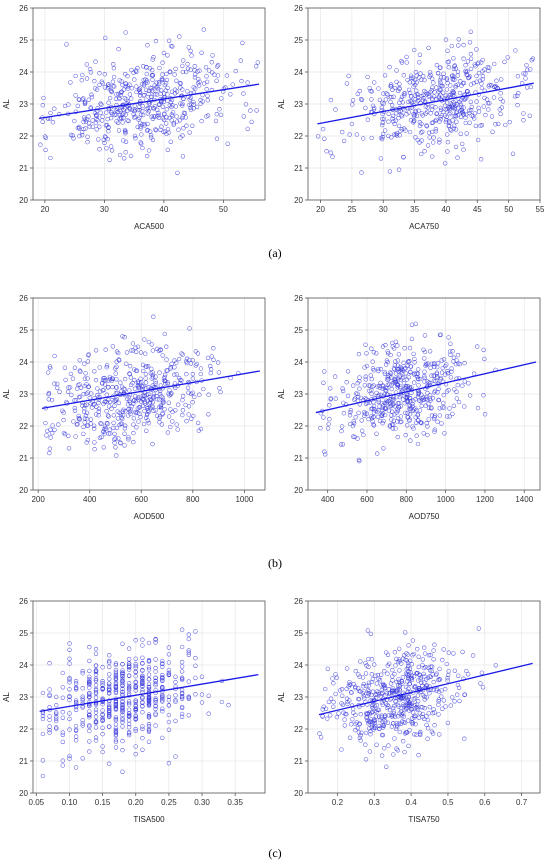 This screenshot has height=865, width=550. What do you see at coordinates (44, 209) in the screenshot?
I see `x-tick-label: 20` at bounding box center [44, 209].